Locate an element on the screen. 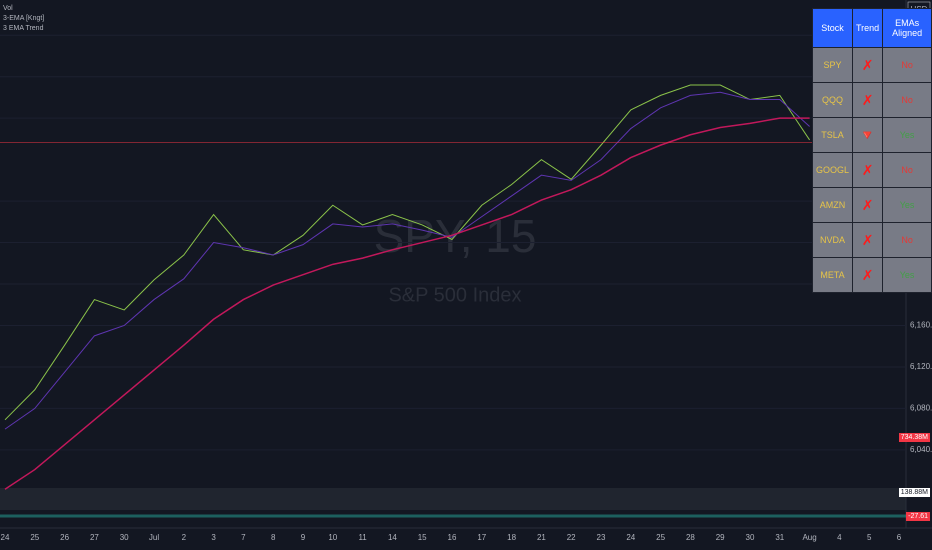  volume-band is located at coordinates (453, 499).